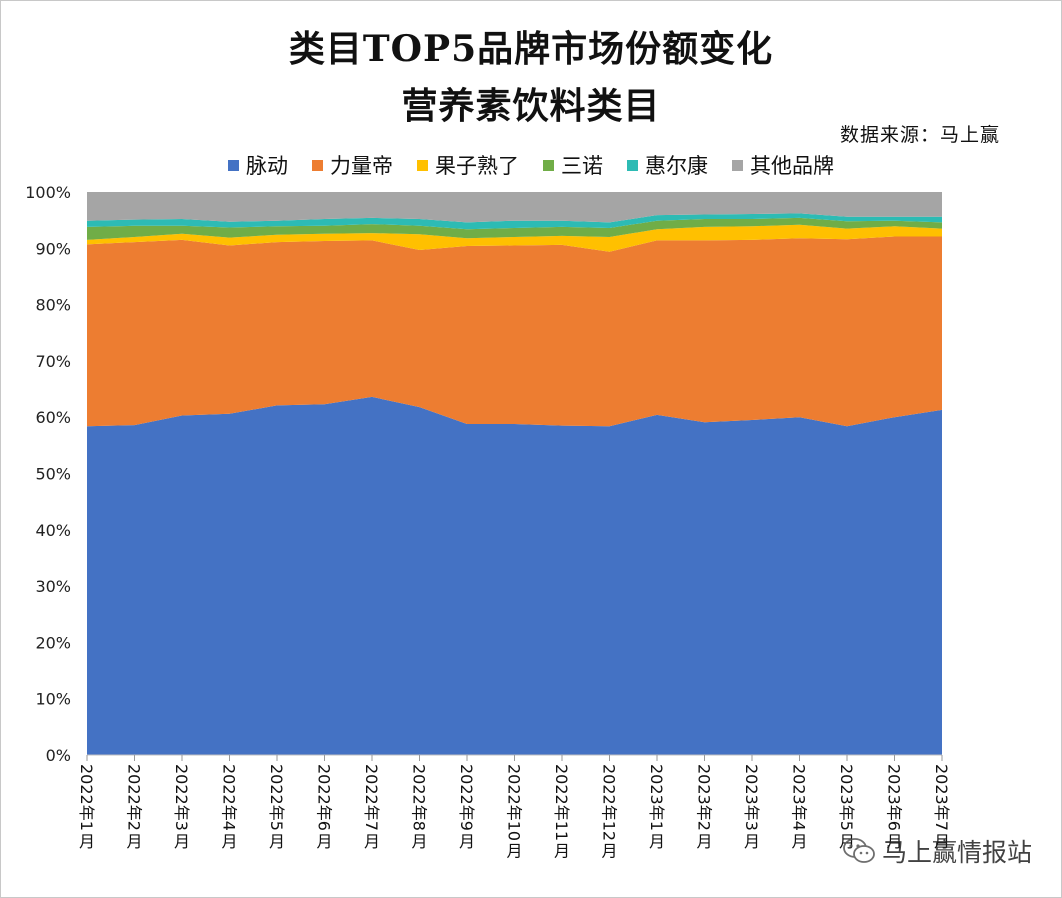 This screenshot has width=1062, height=898. Describe the element at coordinates (957, 852) in the screenshot. I see `watermark-text: 马上赢情报站` at that location.